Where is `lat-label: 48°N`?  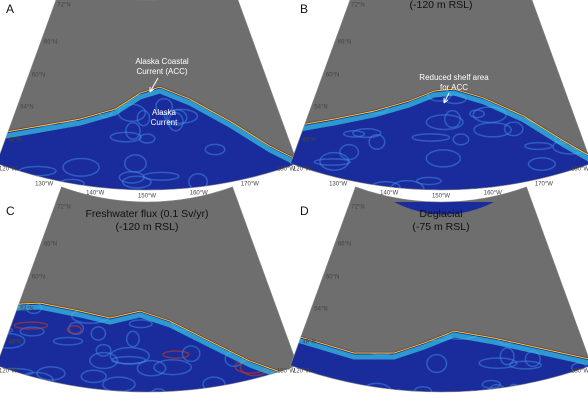 lat-label: 48°N is located at coordinates (14, 343).